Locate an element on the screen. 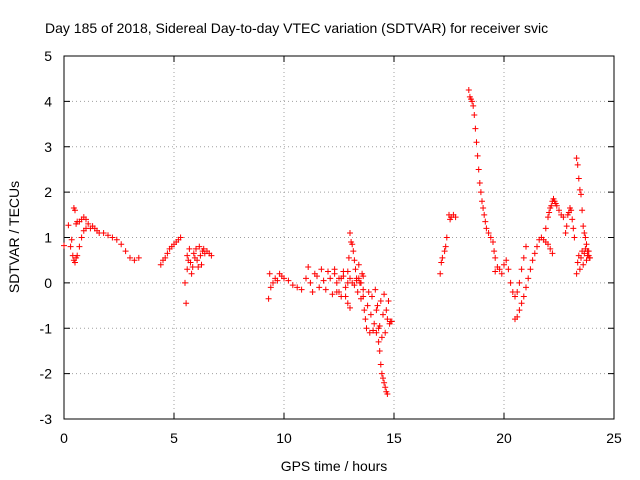 This screenshot has height=480, width=640. x-tick-label: 0 is located at coordinates (64, 438).